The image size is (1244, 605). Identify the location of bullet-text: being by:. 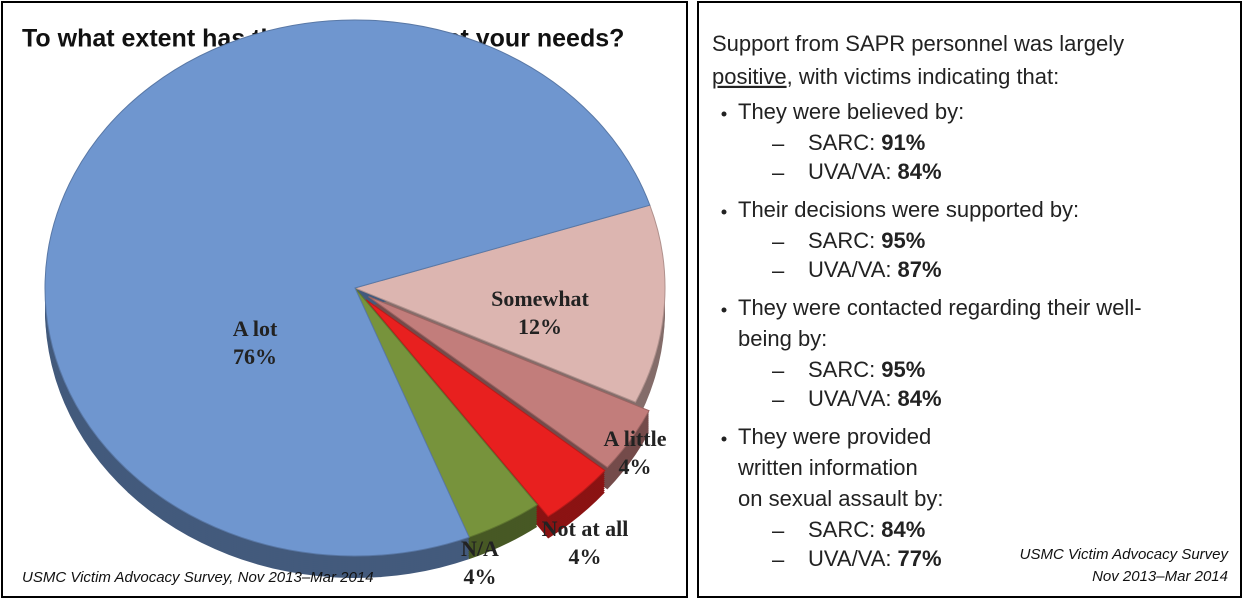
(782, 338).